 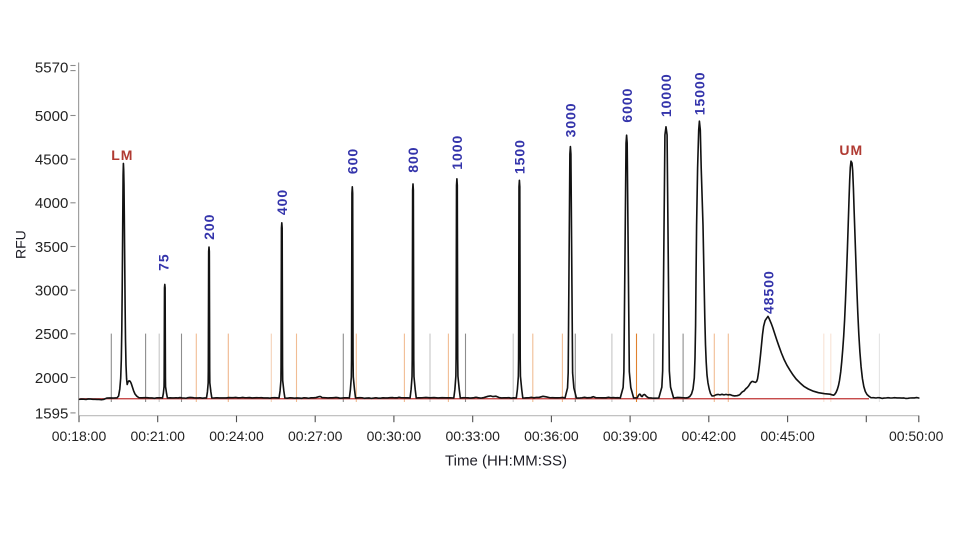 I want to click on svg-text: 5000, so click(x=51, y=116).